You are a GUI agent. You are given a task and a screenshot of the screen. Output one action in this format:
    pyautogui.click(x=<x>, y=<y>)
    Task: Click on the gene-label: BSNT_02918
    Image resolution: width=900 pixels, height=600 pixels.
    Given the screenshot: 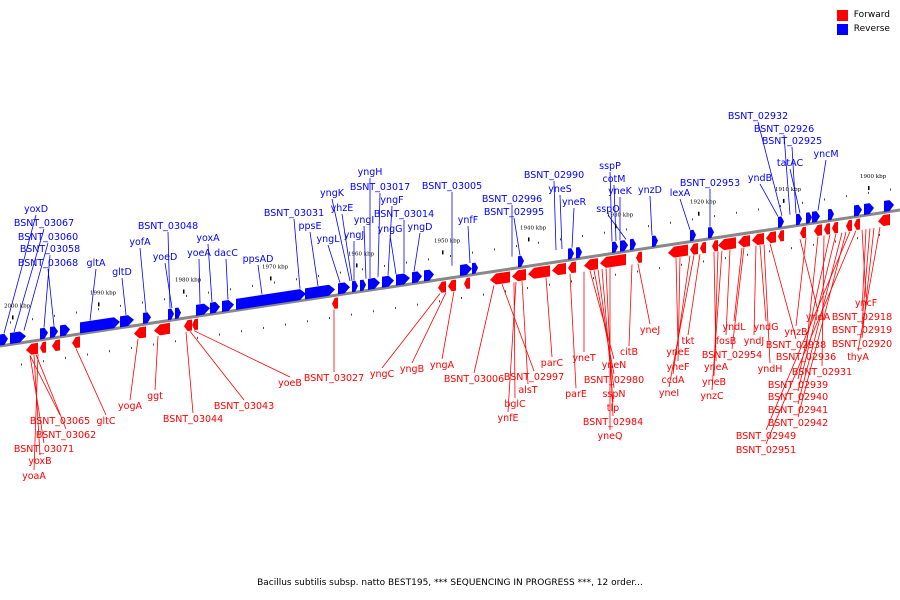 What is the action you would take?
    pyautogui.click(x=862, y=317)
    